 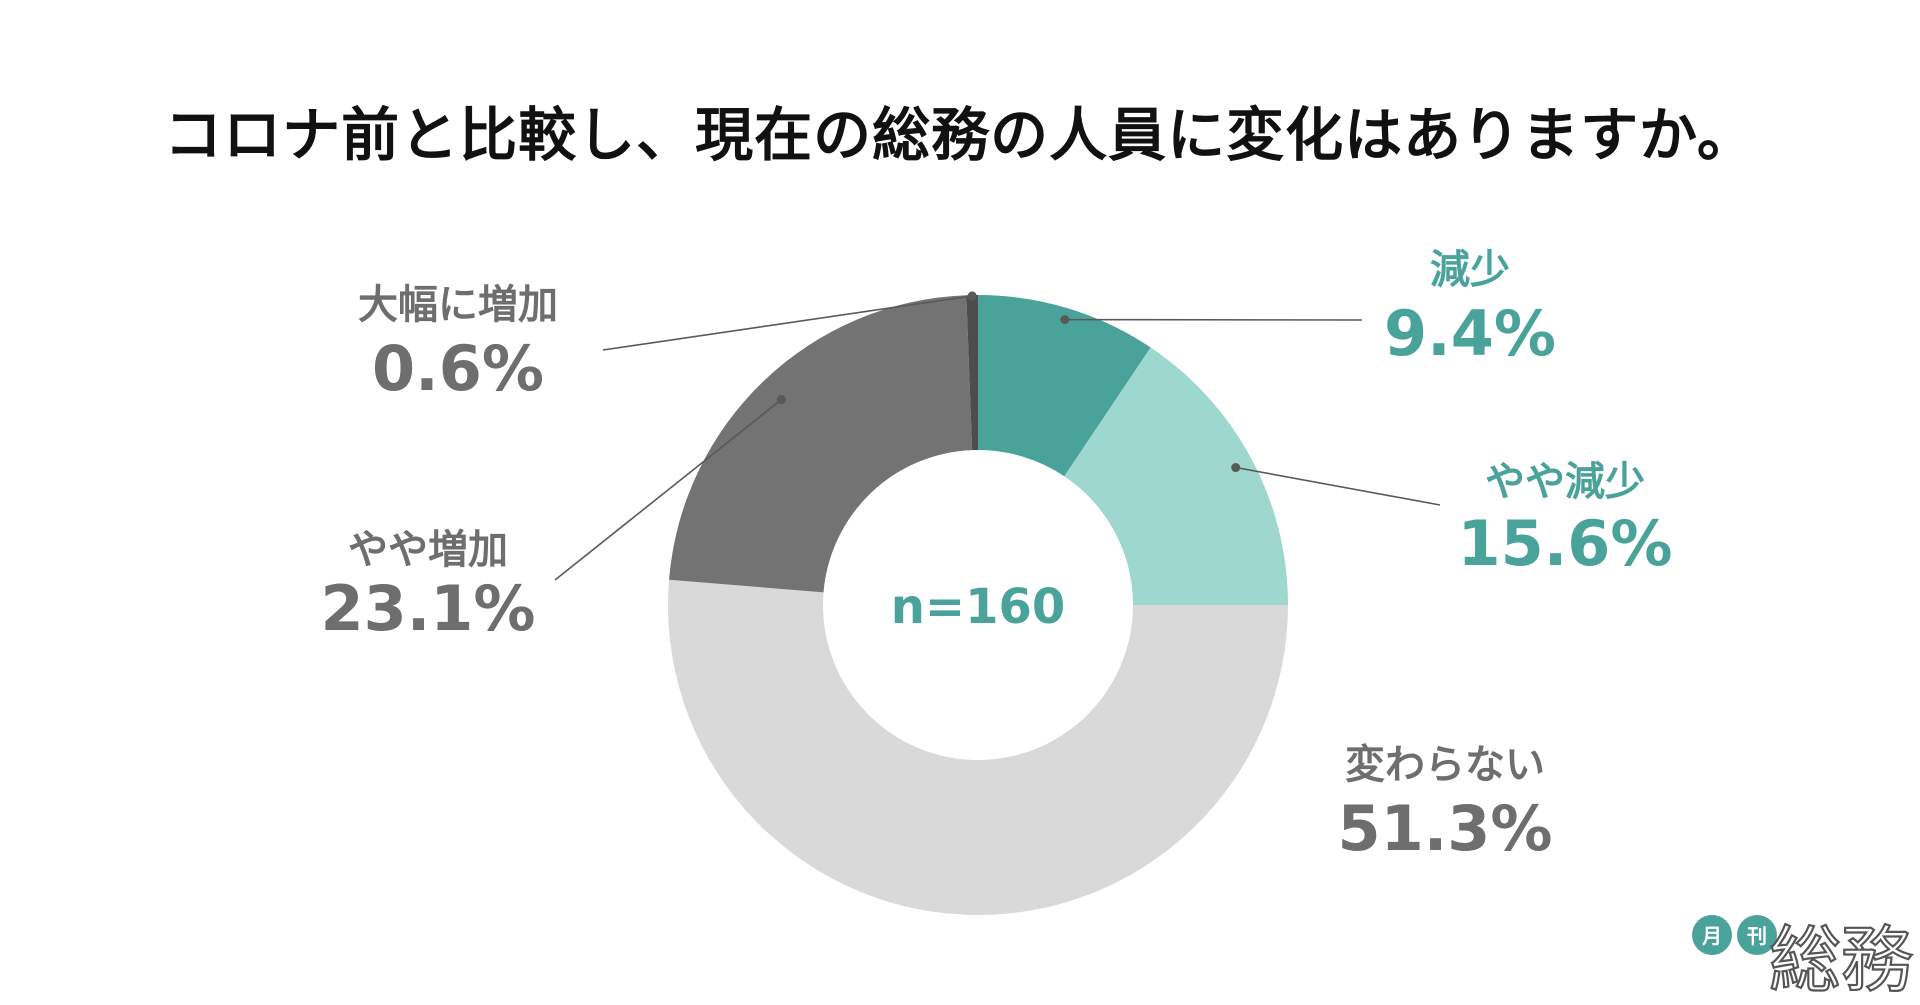 I want to click on slice-label-5: 大幅に増加, so click(x=458, y=305).